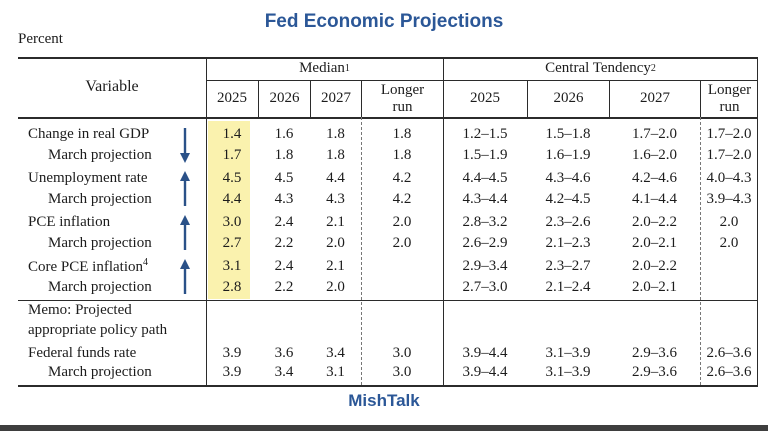  Describe the element at coordinates (232, 98) in the screenshot. I see `median-year-2025-header: 2025` at that location.